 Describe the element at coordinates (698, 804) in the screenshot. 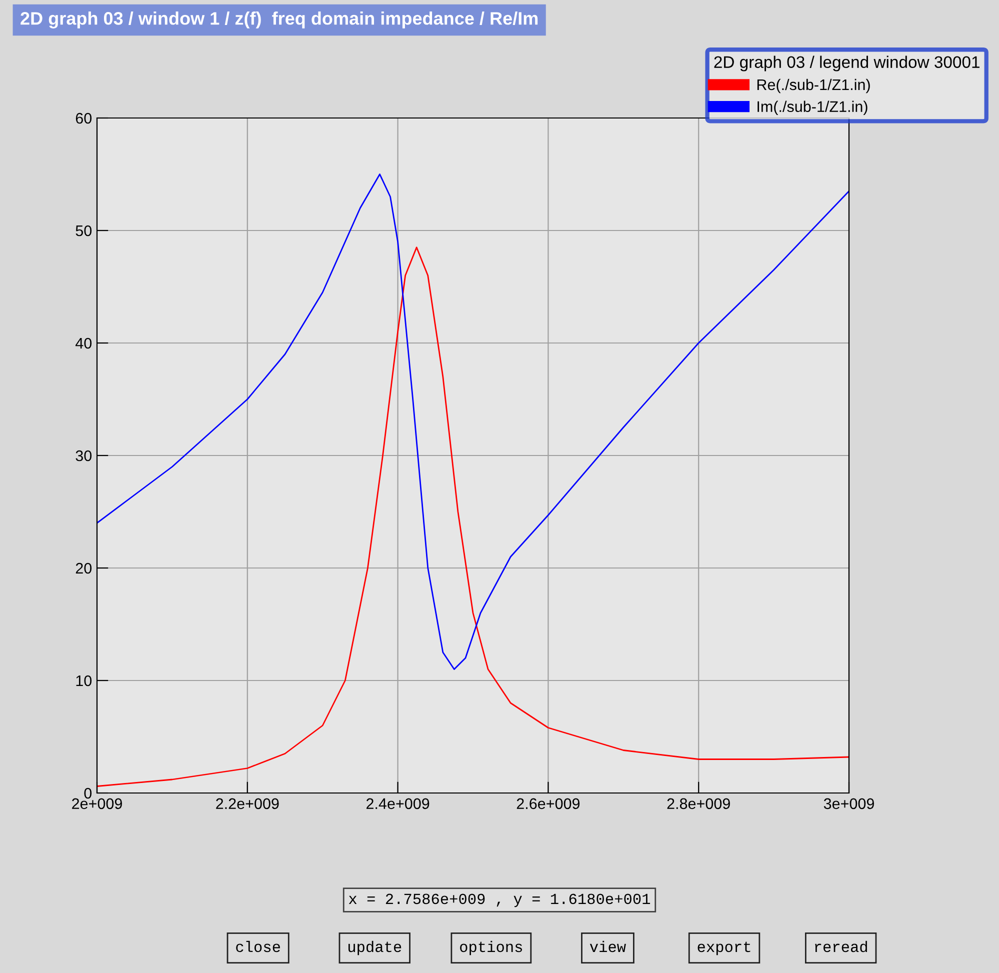

I see `x-tick-label: 2.8e+009` at that location.